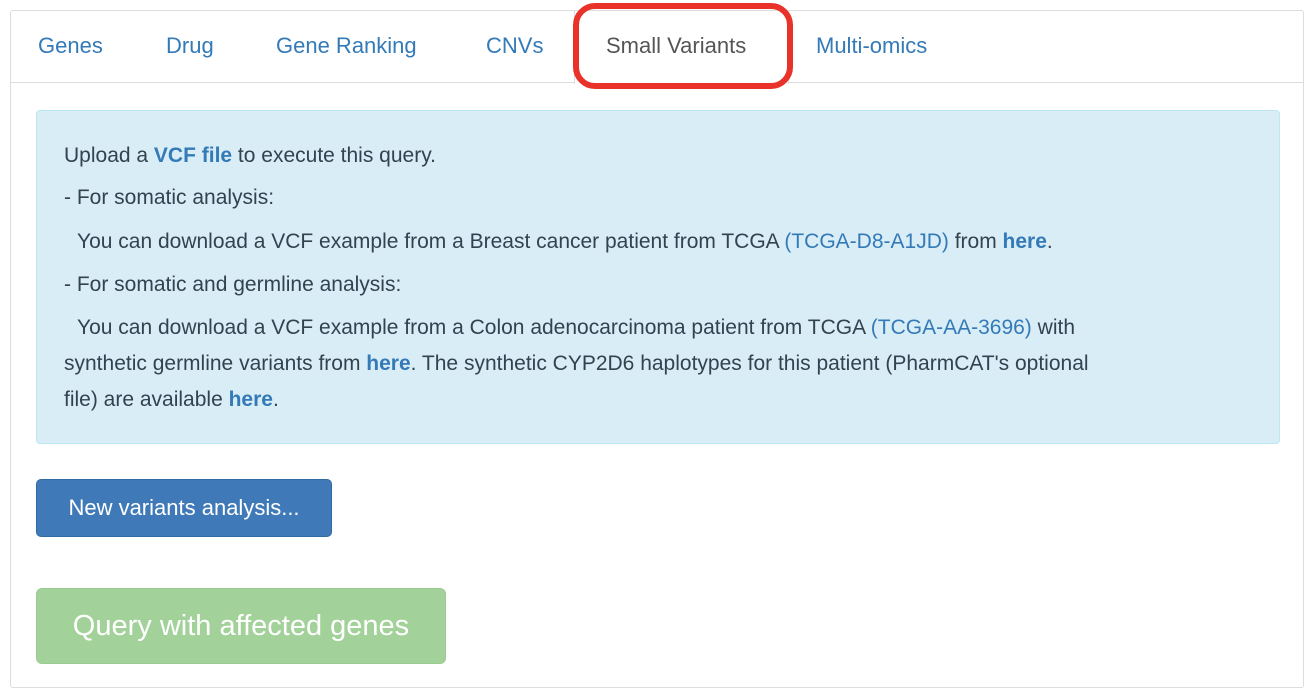 The width and height of the screenshot is (1316, 698). I want to click on tab-multi-omics: Multi-omics, so click(872, 45).